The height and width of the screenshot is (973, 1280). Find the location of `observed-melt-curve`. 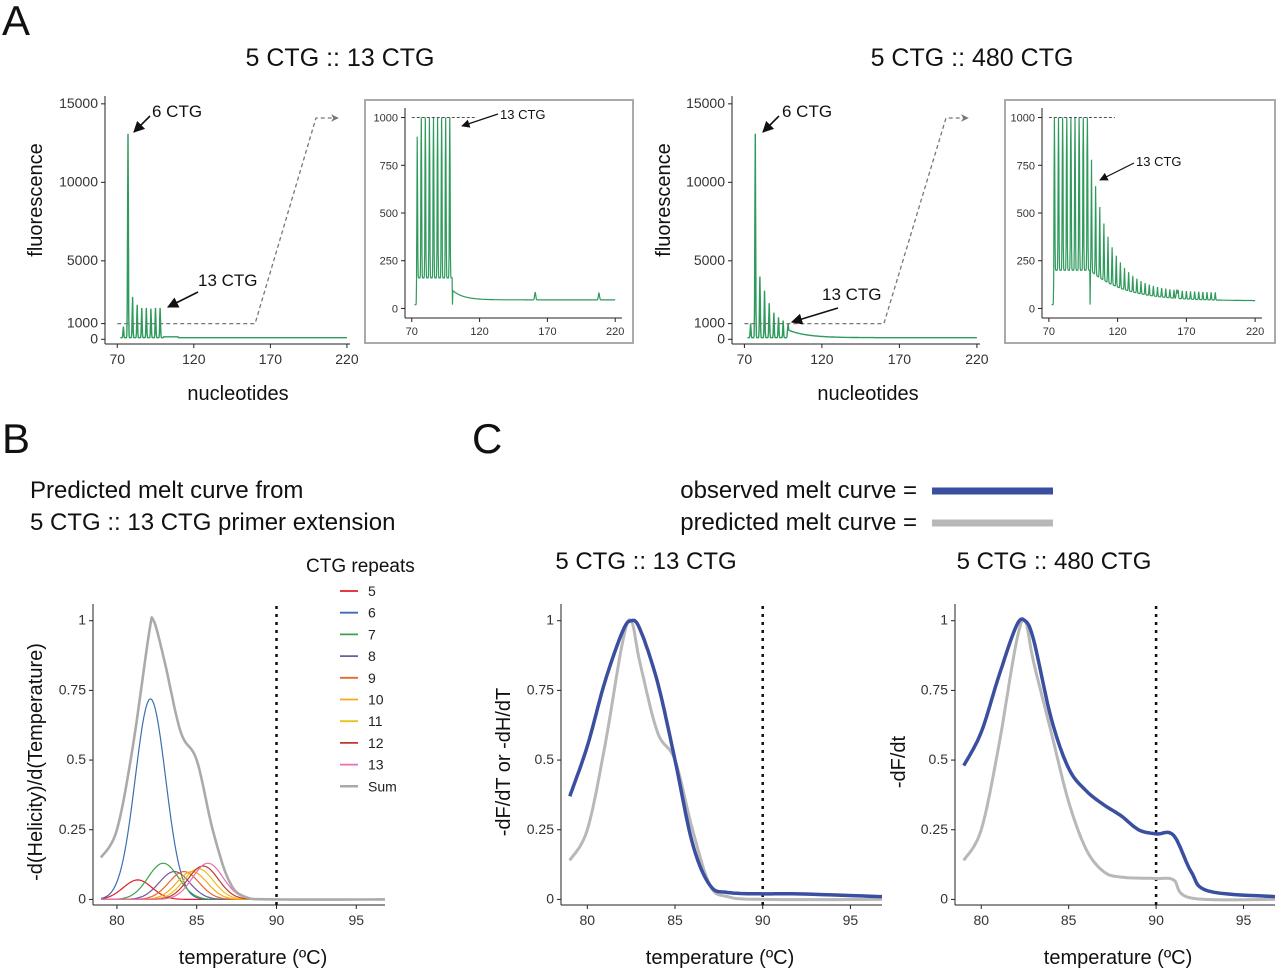

observed-melt-curve is located at coordinates (1119, 758).